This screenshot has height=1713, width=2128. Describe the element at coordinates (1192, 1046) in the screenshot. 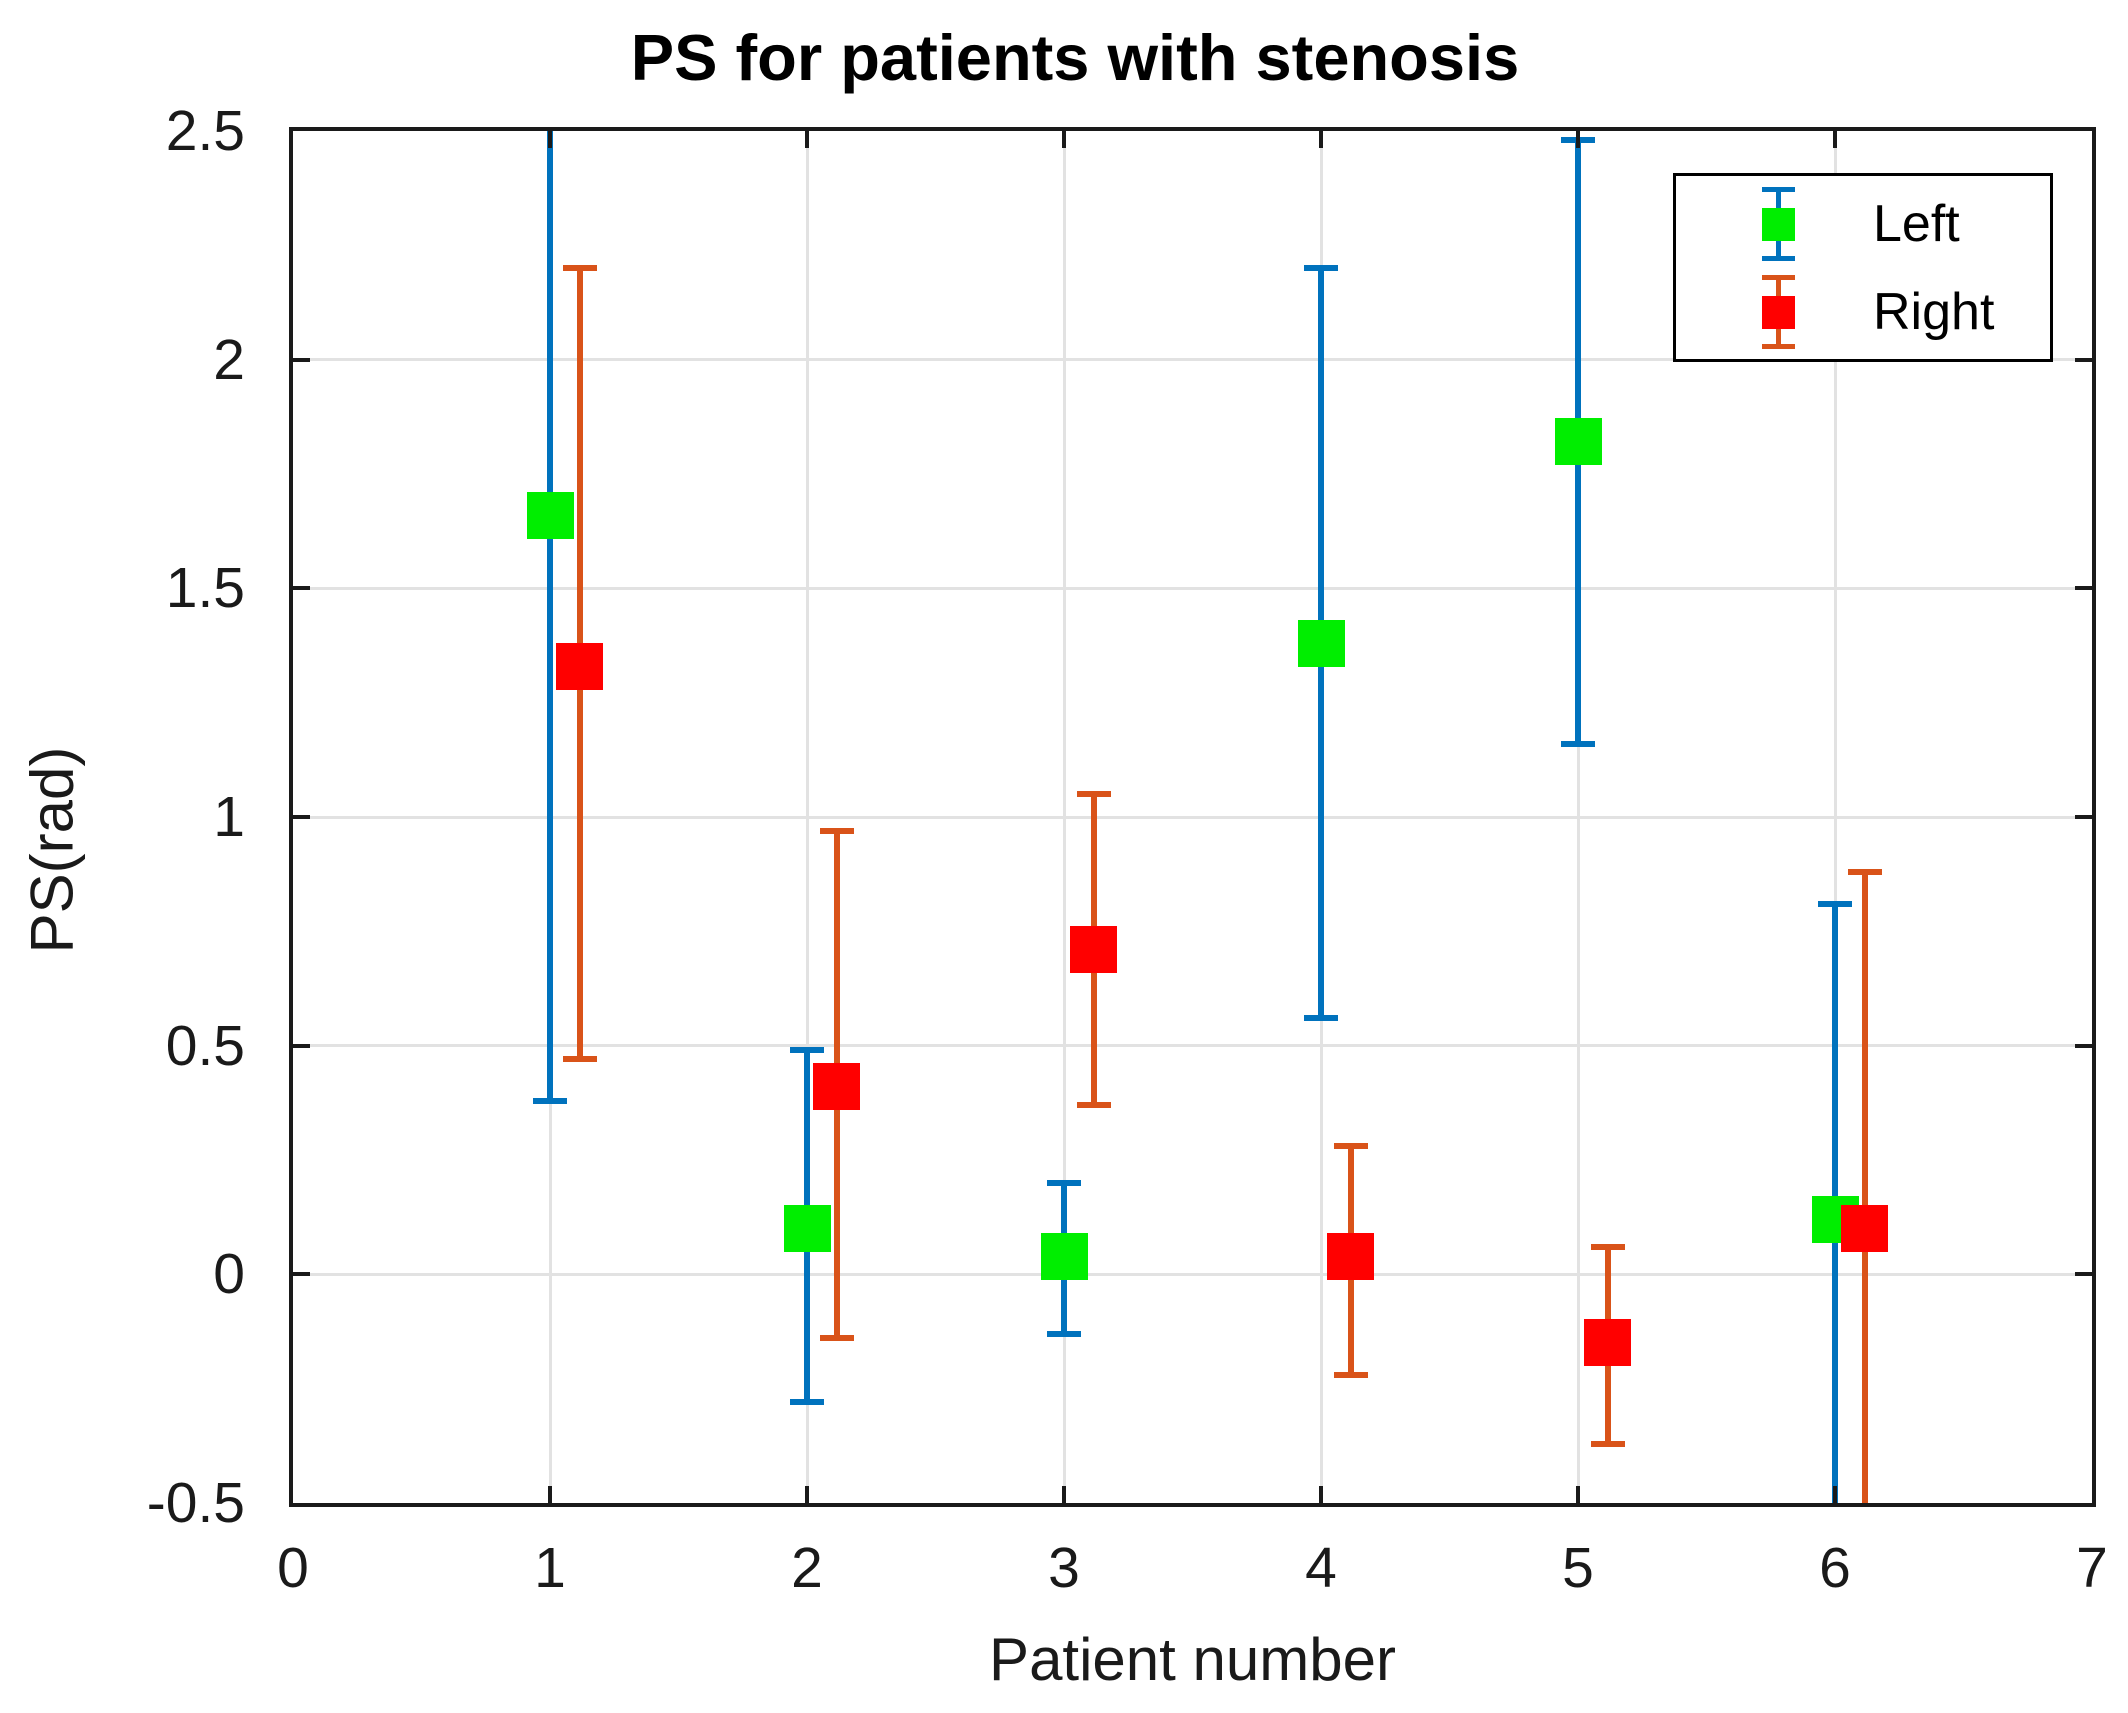

I see `gridline-y-0.5` at that location.